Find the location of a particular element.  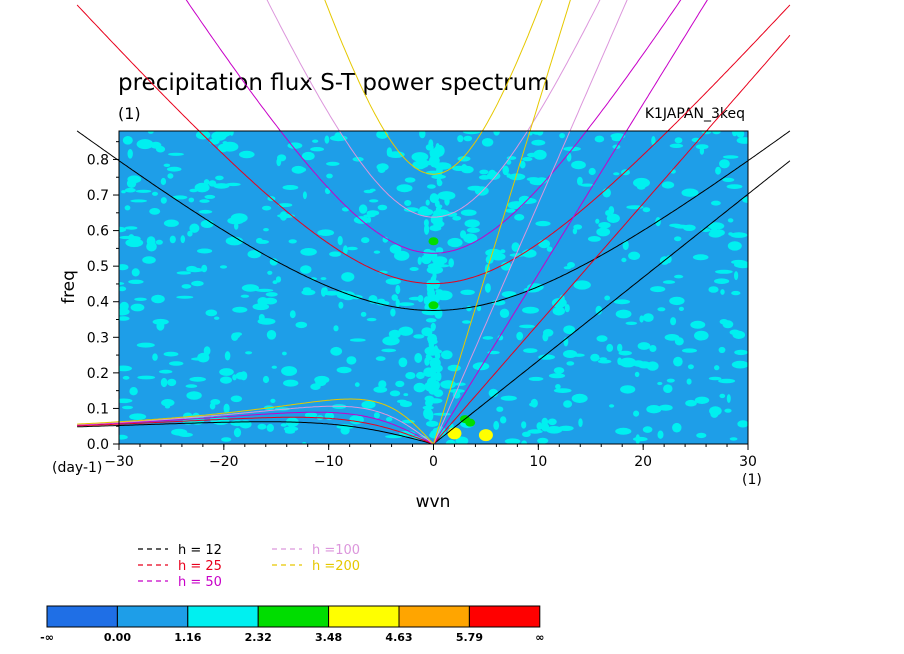

colorbar-swatch is located at coordinates (223, 616).